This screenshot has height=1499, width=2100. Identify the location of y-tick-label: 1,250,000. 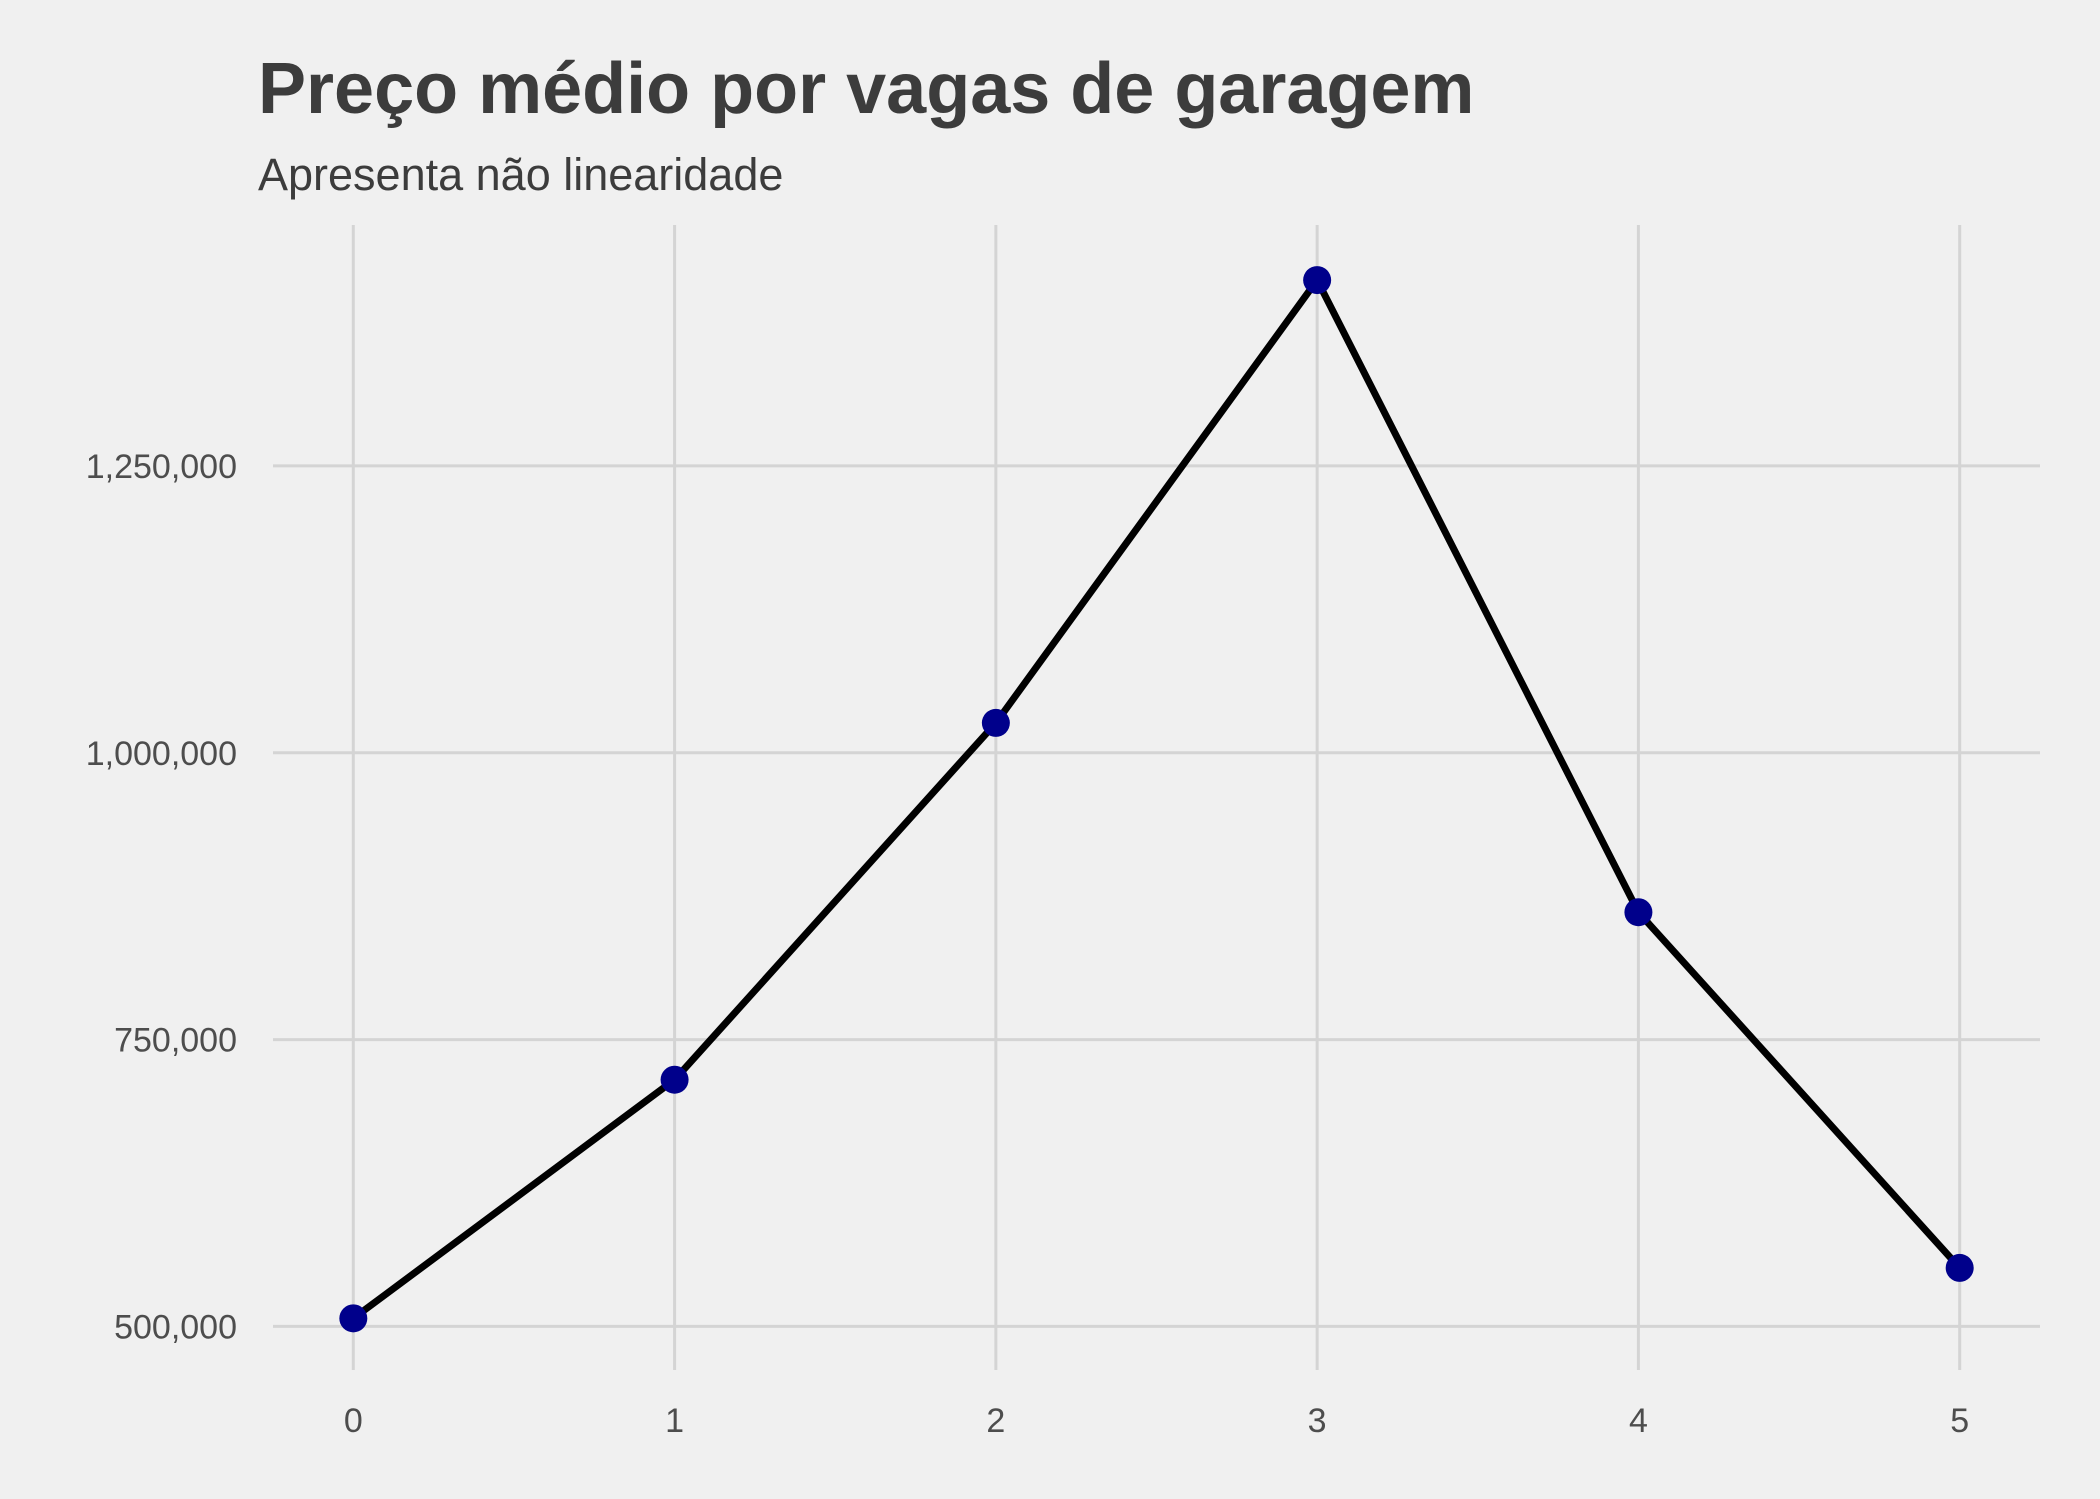
(161, 467).